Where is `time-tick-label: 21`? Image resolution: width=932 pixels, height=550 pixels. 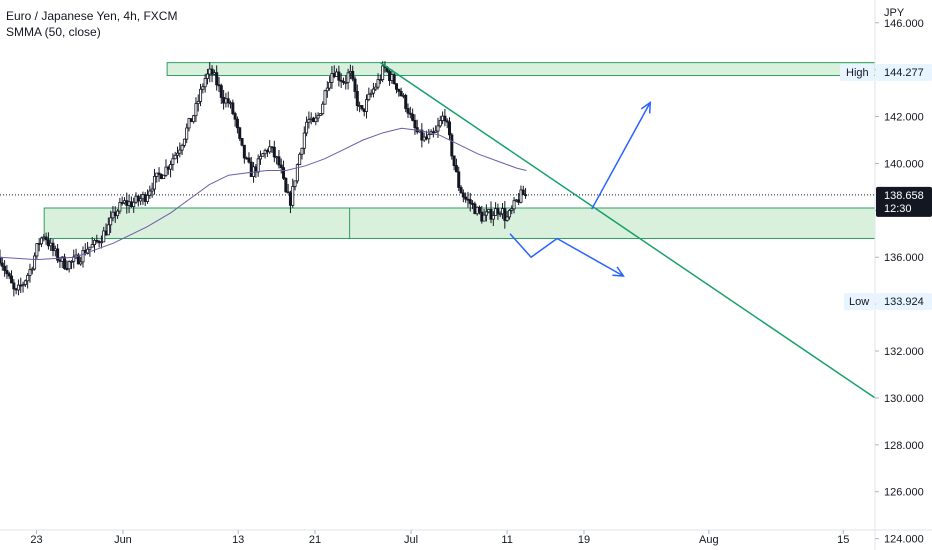 time-tick-label: 21 is located at coordinates (315, 540).